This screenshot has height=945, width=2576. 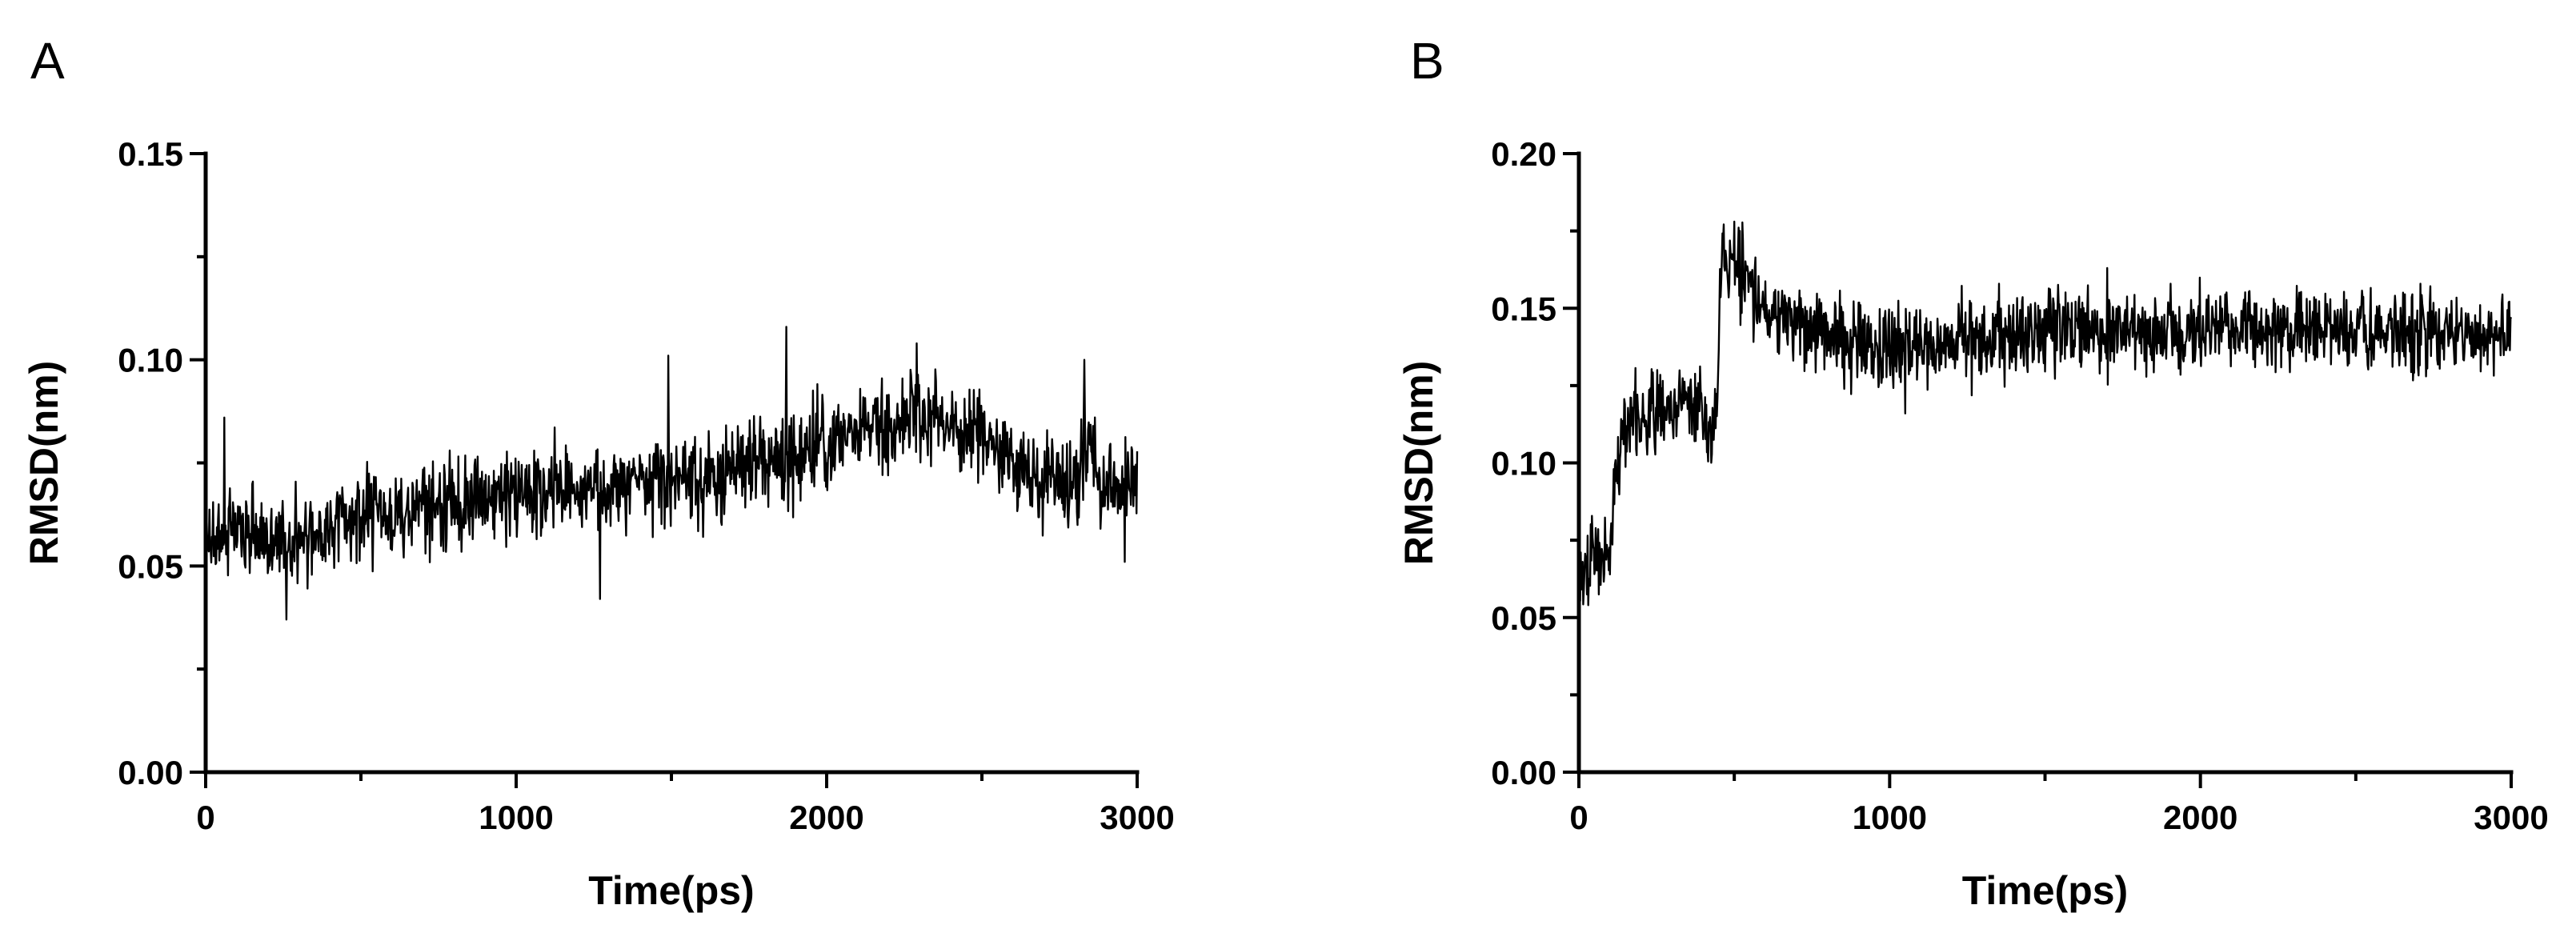 I want to click on panel-label-b: B, so click(x=1427, y=61).